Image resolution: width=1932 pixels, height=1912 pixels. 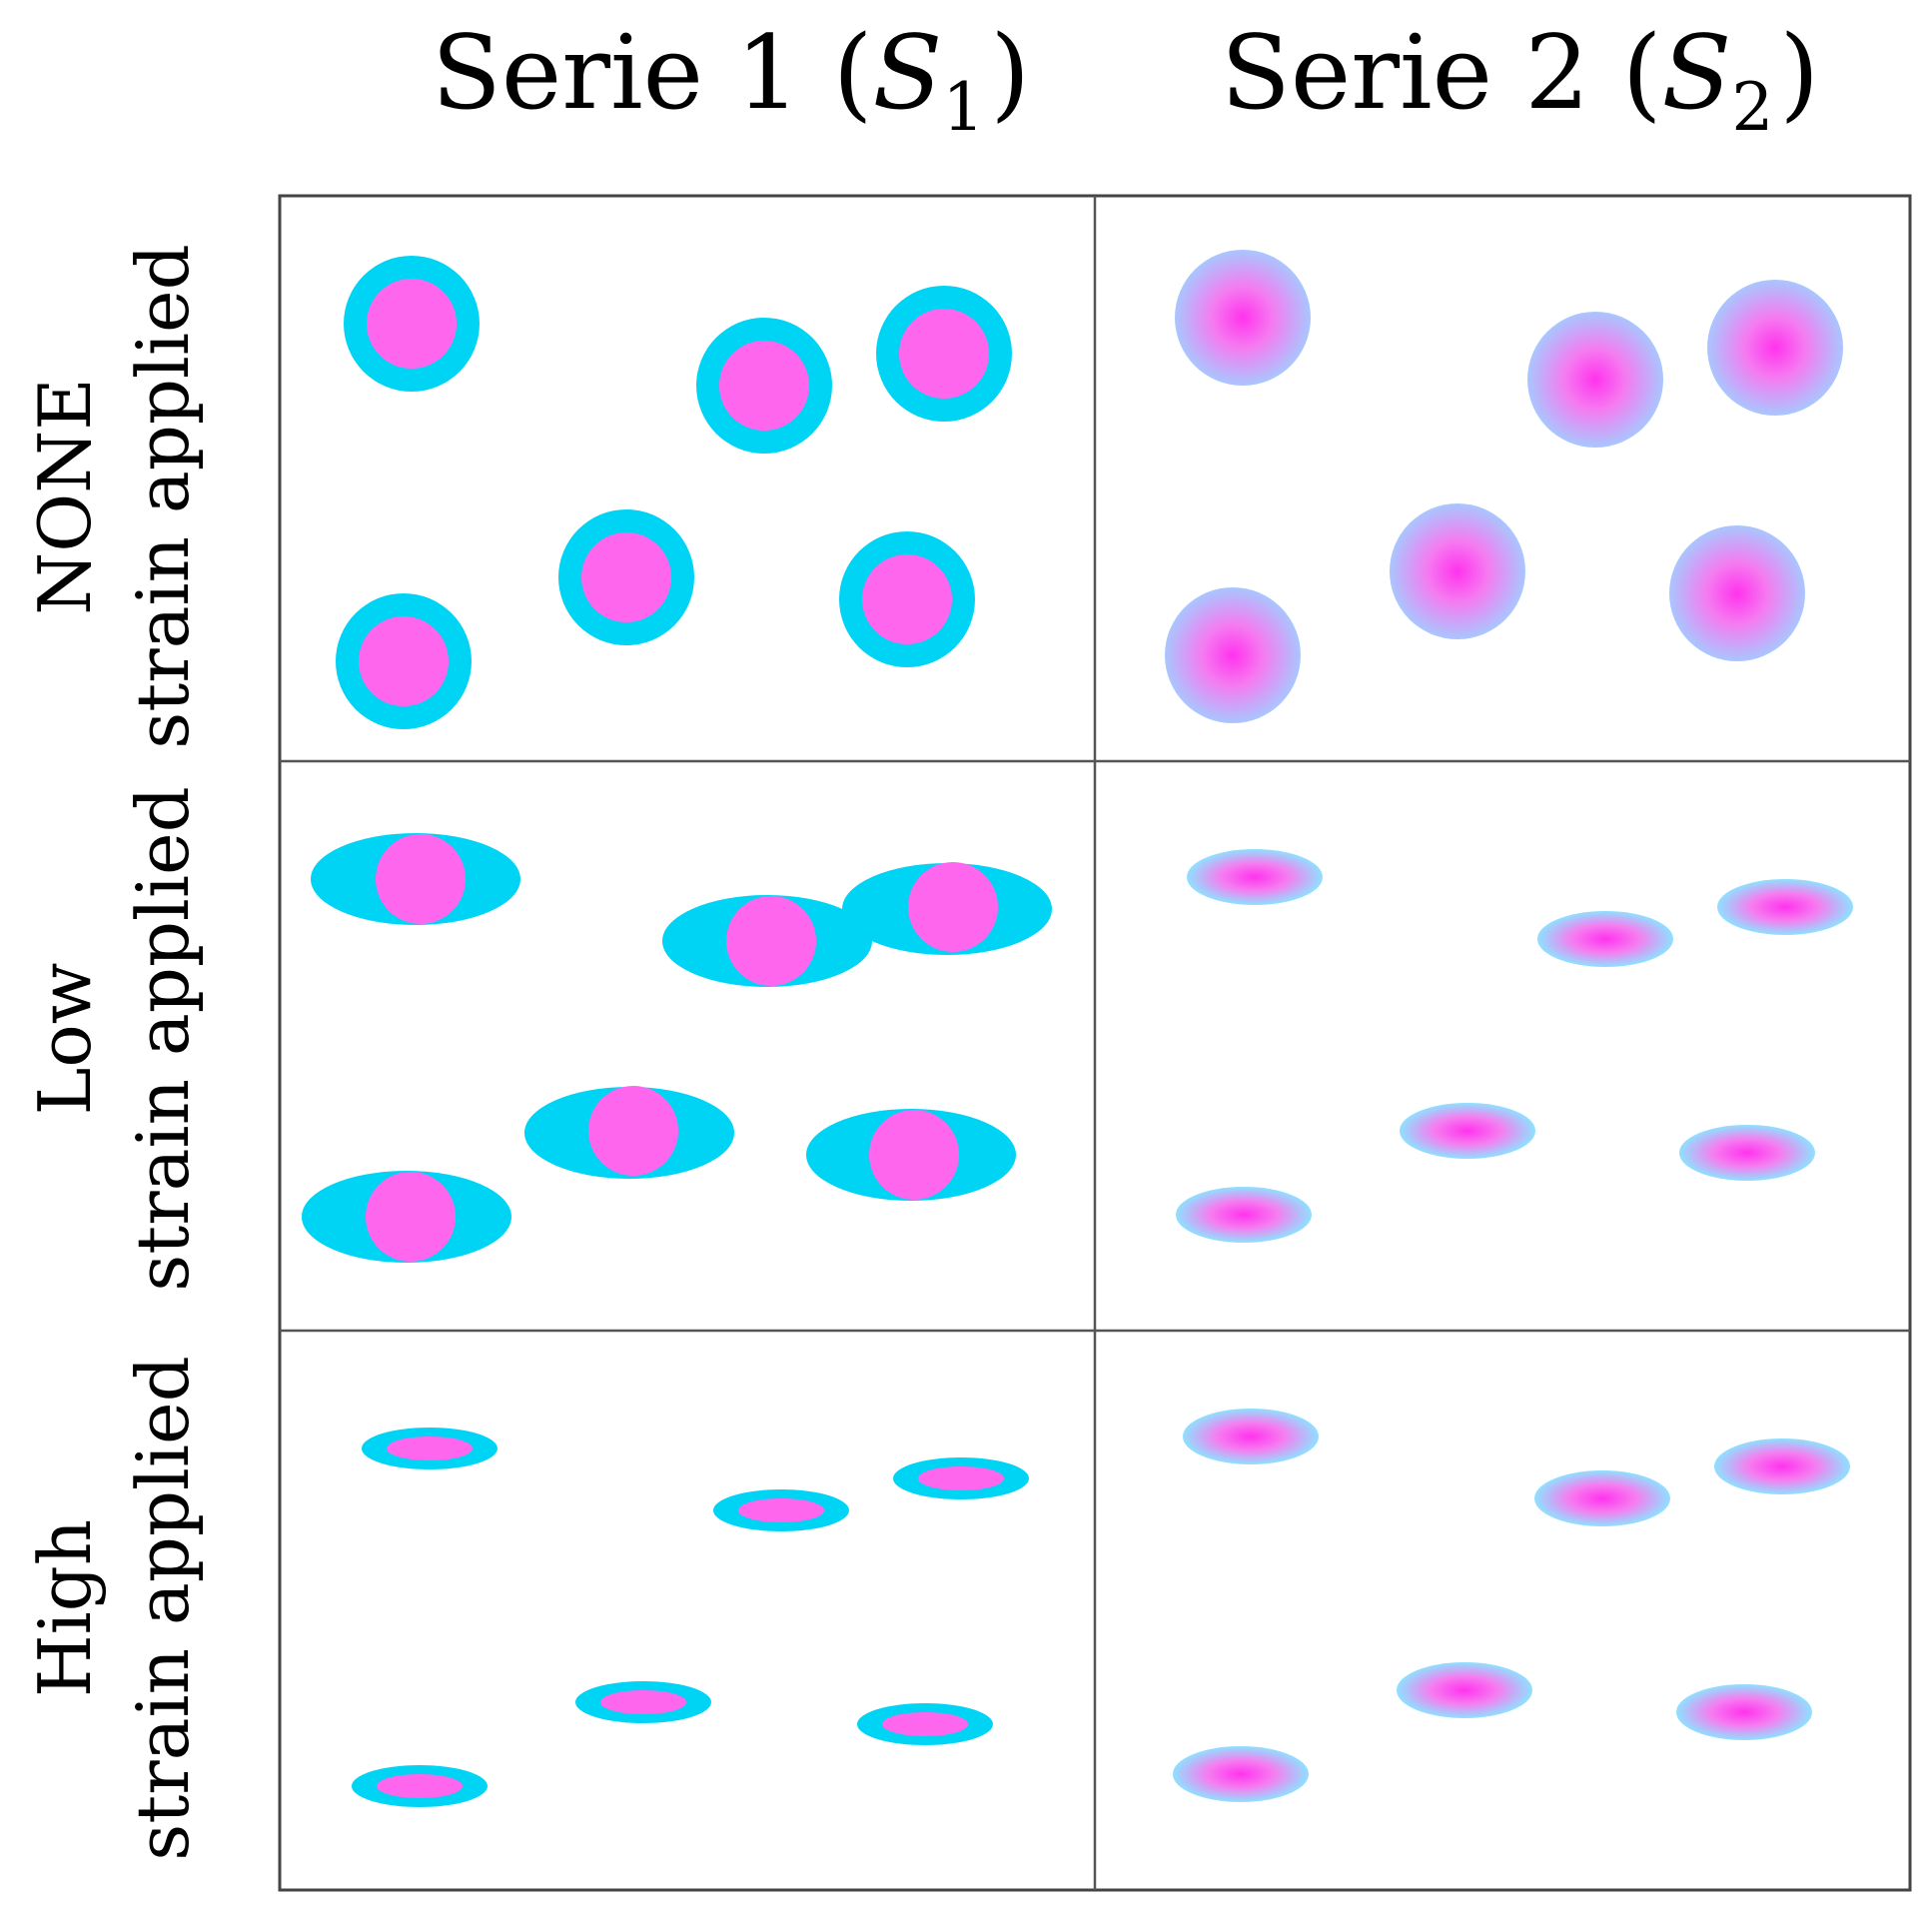 What do you see at coordinates (65, 1039) in the screenshot?
I see `row-label-low-line1: Low` at bounding box center [65, 1039].